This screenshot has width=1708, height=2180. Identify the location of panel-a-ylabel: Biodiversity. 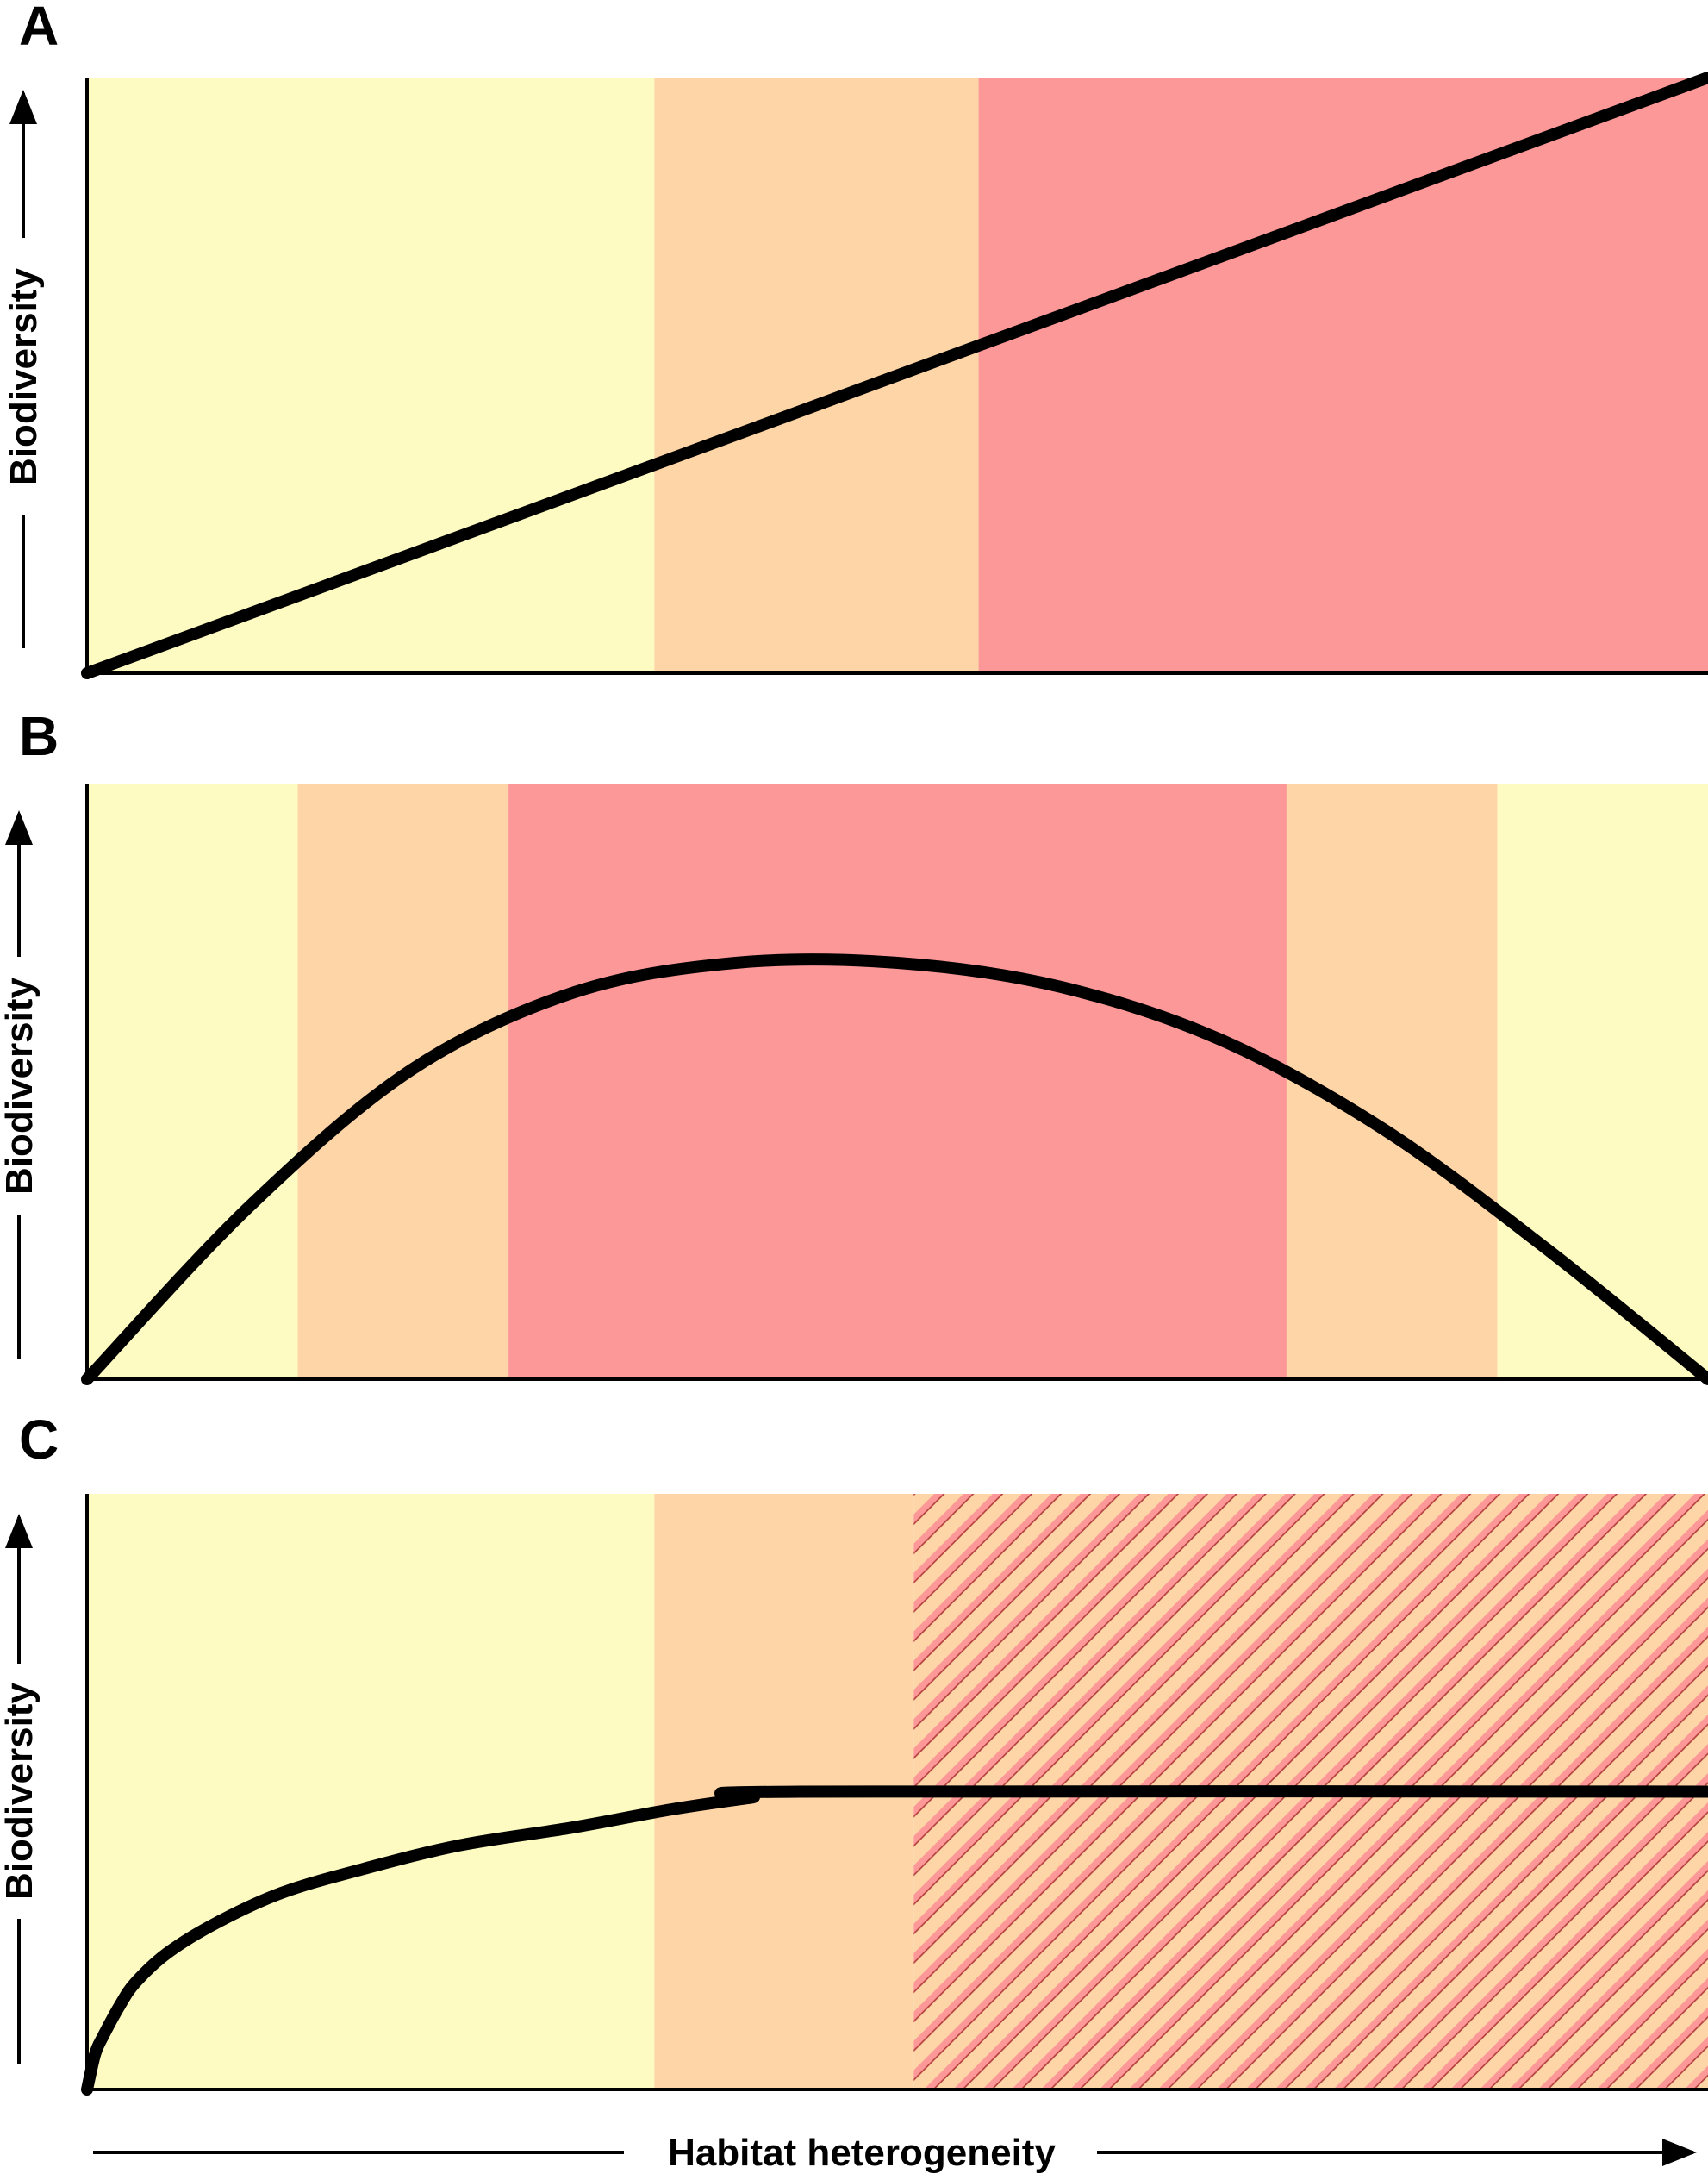
(24, 376).